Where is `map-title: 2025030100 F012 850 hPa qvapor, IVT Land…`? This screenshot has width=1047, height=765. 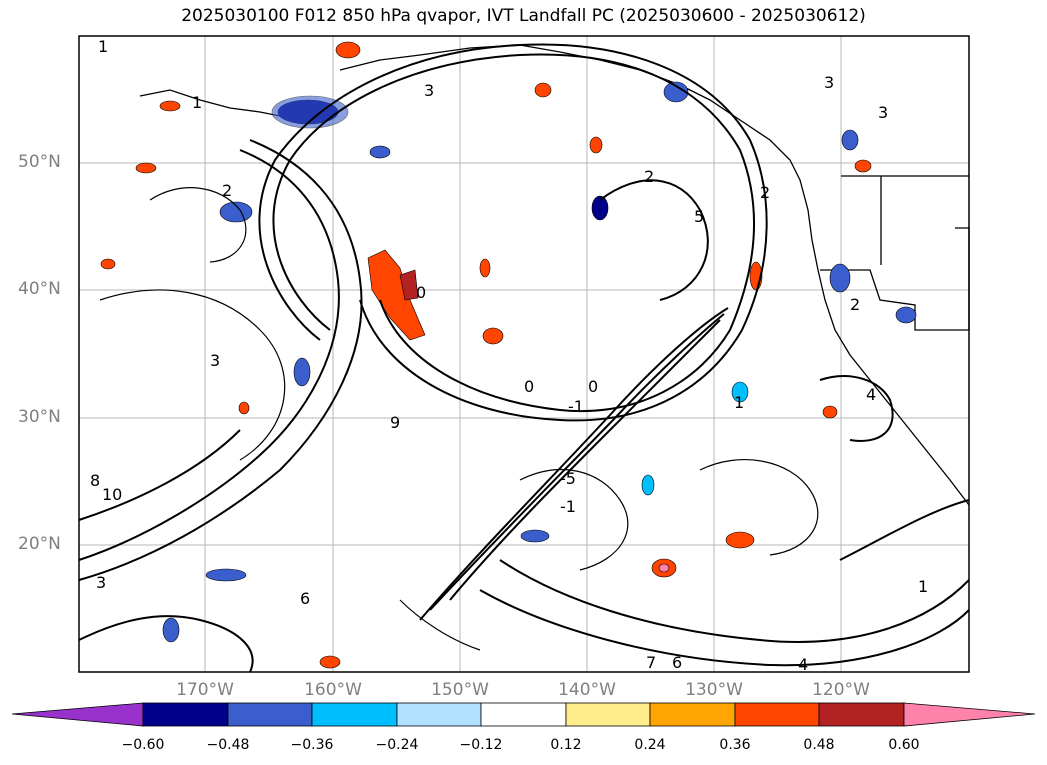
map-title: 2025030100 F012 850 hPa qvapor, IVT Land… is located at coordinates (523, 16).